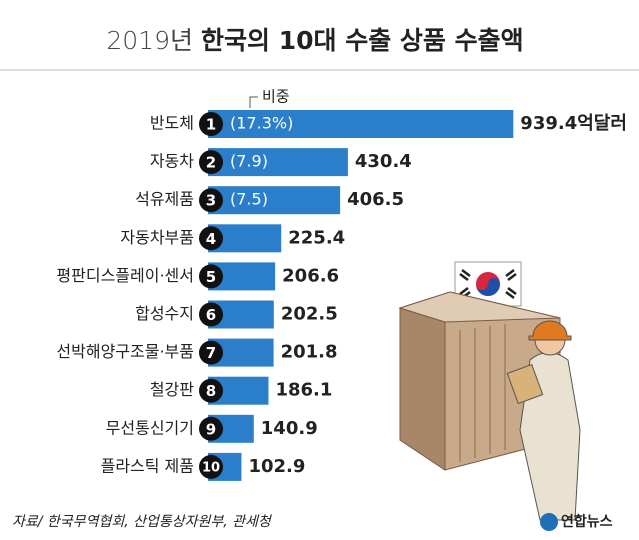 The image size is (639, 540). What do you see at coordinates (253, 102) in the screenshot?
I see `share-bracket` at bounding box center [253, 102].